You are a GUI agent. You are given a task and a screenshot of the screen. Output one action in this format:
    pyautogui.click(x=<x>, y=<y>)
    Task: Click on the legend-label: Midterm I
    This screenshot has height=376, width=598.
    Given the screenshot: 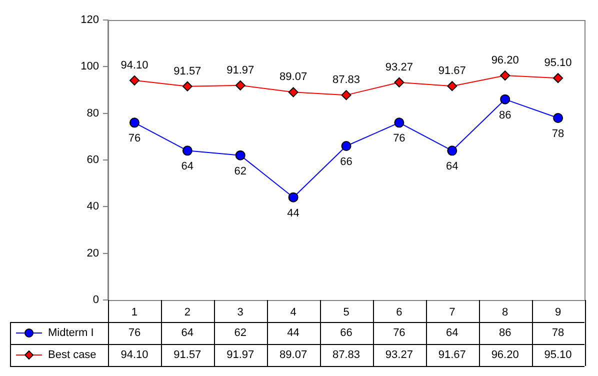 What is the action you would take?
    pyautogui.click(x=71, y=333)
    